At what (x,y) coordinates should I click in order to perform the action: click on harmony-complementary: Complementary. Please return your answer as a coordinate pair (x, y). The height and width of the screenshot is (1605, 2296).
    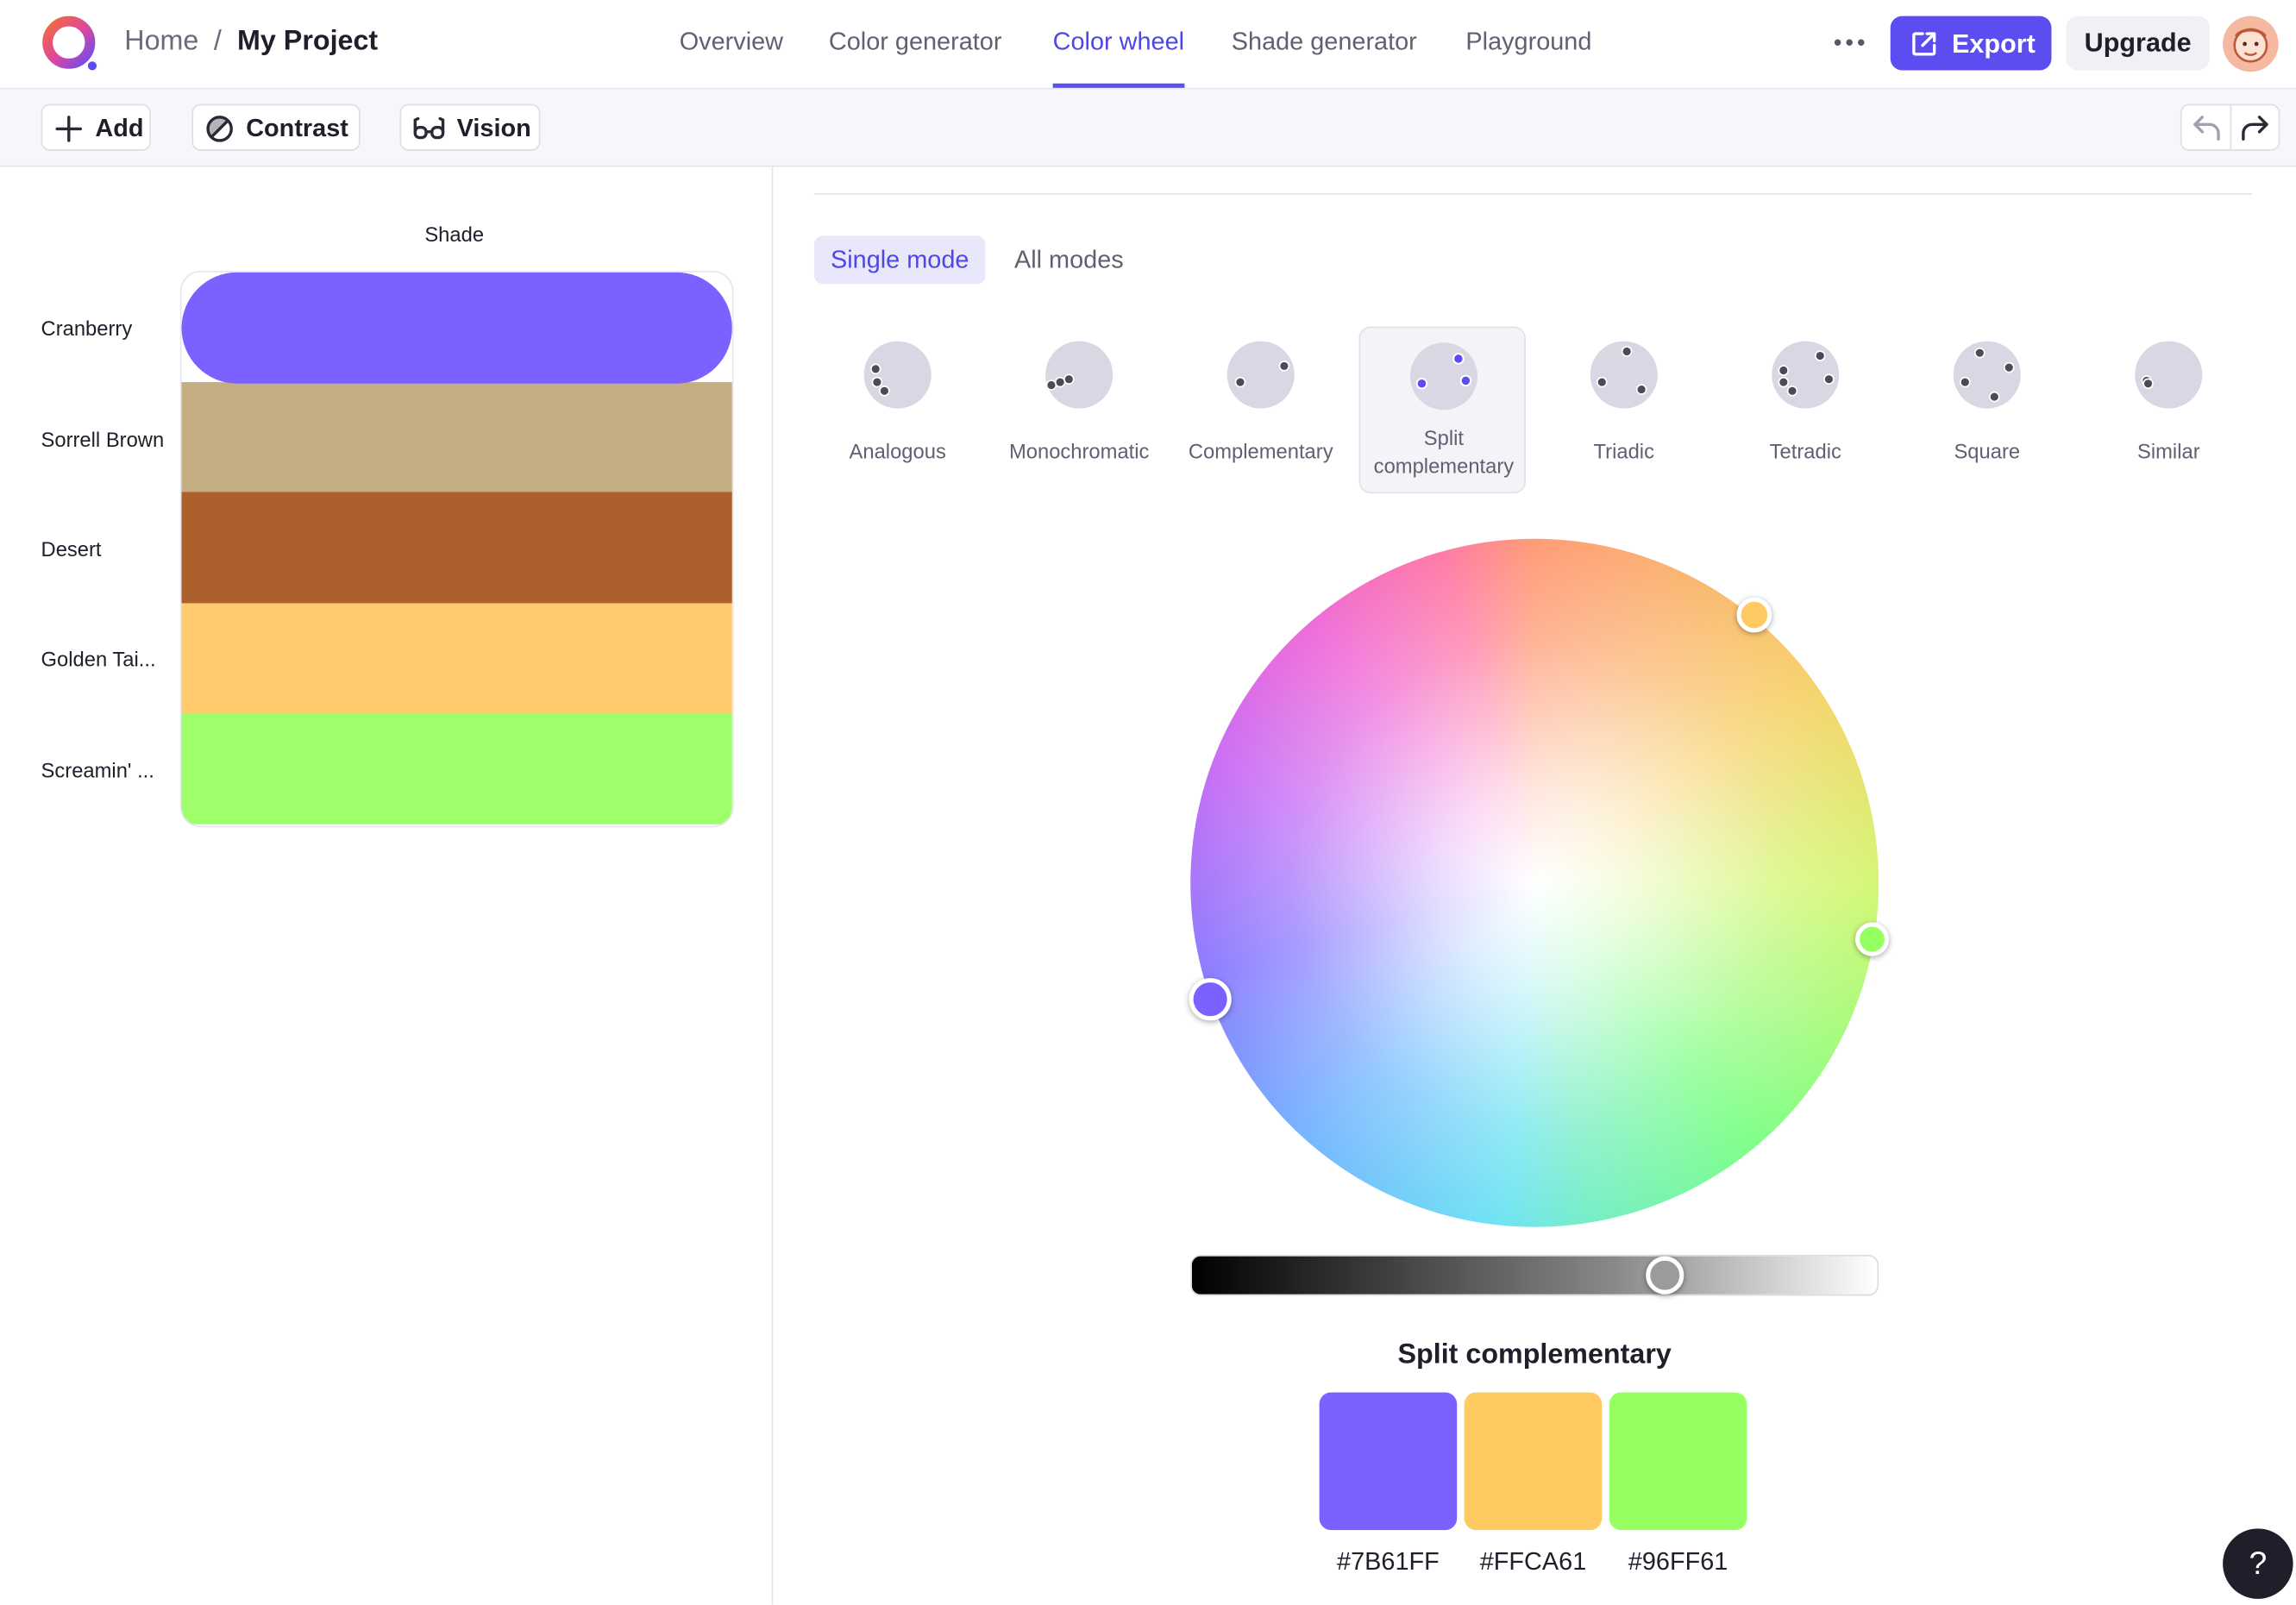
    Looking at the image, I should click on (1261, 410).